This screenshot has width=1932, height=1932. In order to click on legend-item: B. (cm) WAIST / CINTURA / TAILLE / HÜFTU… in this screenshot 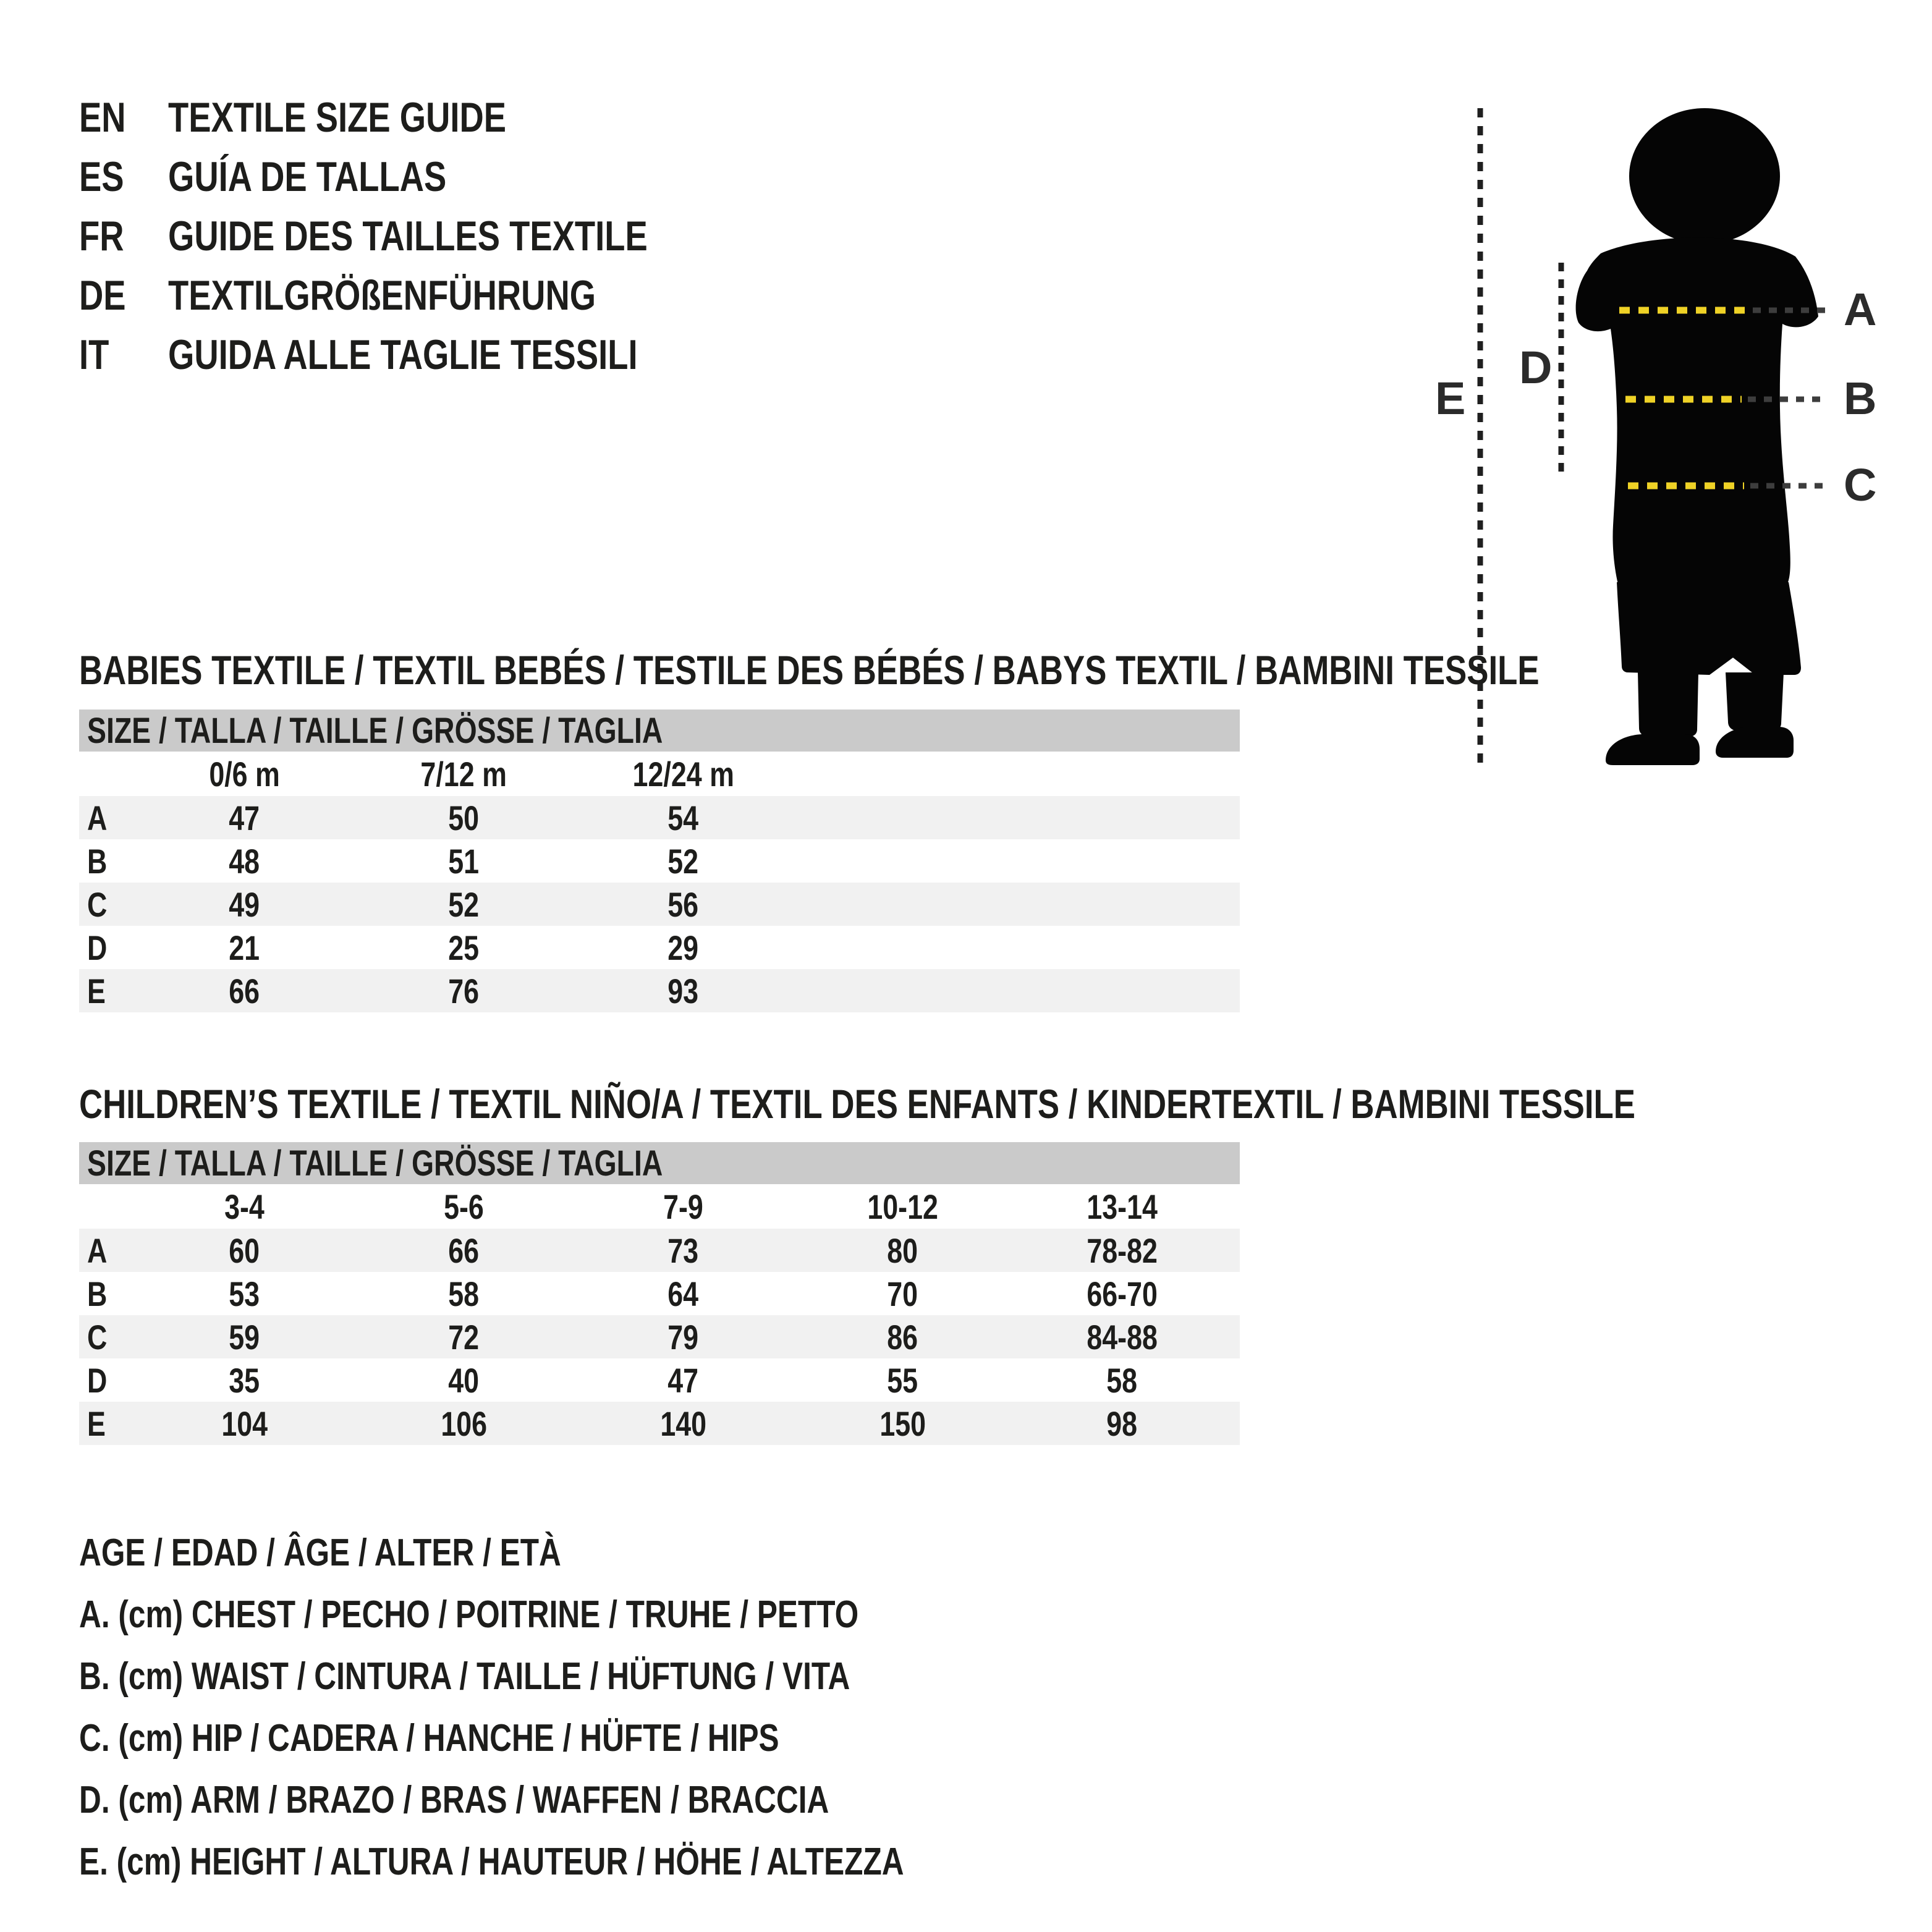, I will do `click(464, 1676)`.